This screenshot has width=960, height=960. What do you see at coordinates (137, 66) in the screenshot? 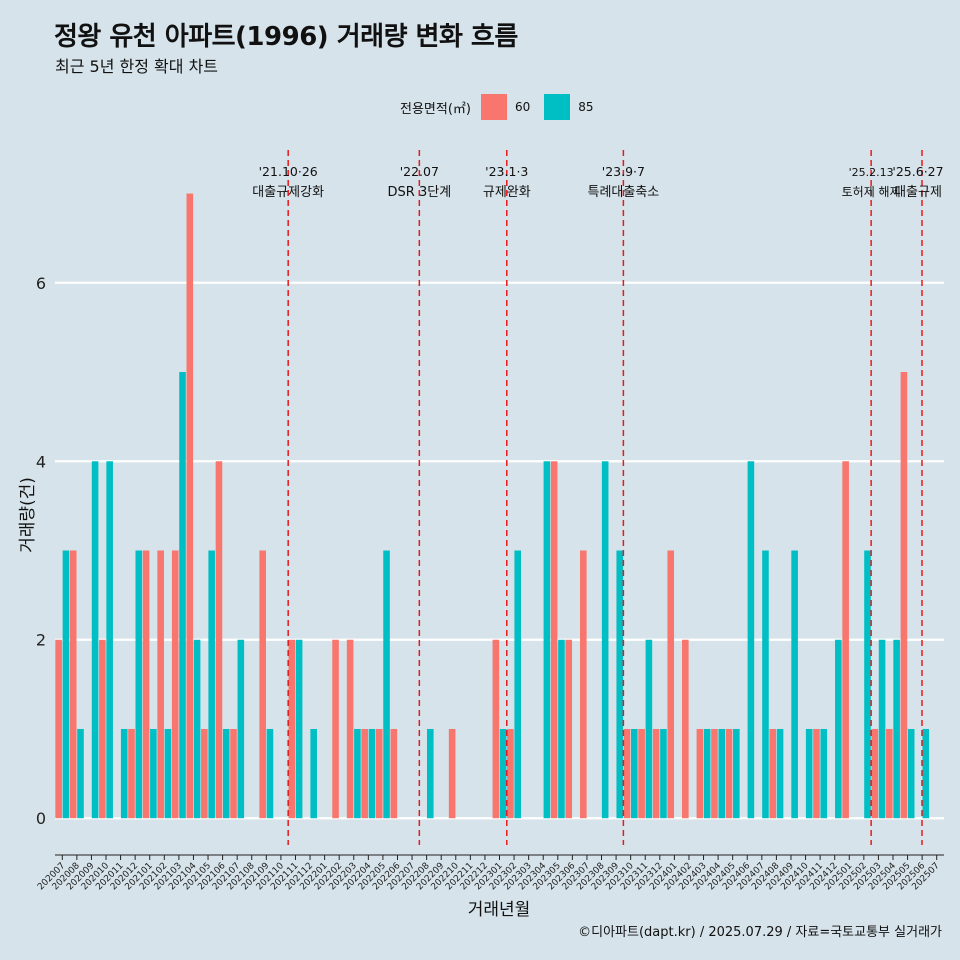
I see `chart-subtitle: 최근 5년 한정 확대 차트` at bounding box center [137, 66].